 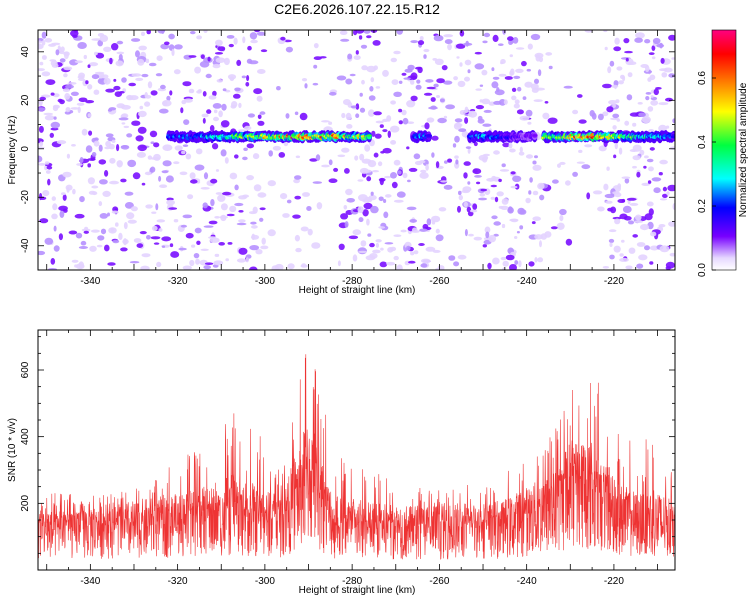 What do you see at coordinates (12, 450) in the screenshot?
I see `snr-y-label: SNR (10 * v/v)` at bounding box center [12, 450].